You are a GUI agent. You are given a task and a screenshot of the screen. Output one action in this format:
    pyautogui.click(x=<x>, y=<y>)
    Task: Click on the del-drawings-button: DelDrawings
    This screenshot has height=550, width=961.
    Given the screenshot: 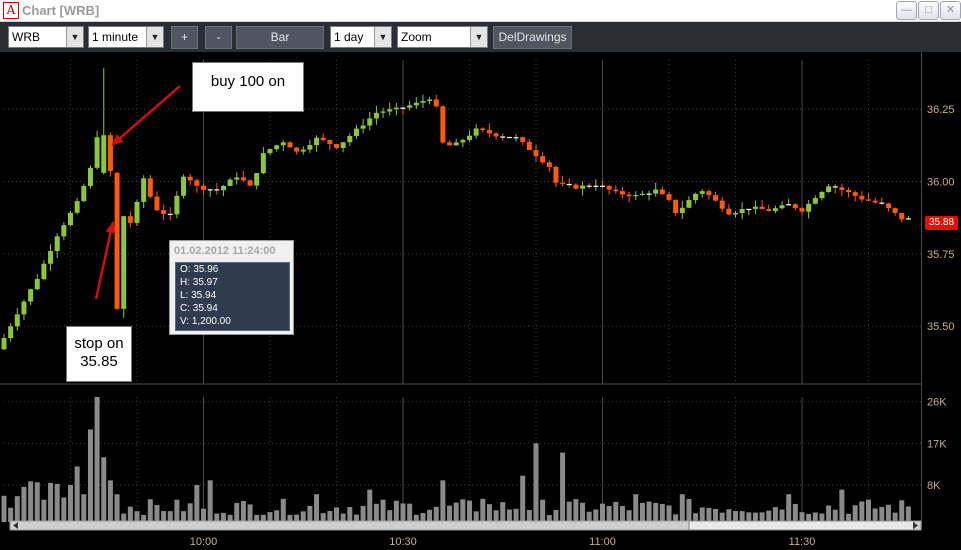 What is the action you would take?
    pyautogui.click(x=532, y=37)
    